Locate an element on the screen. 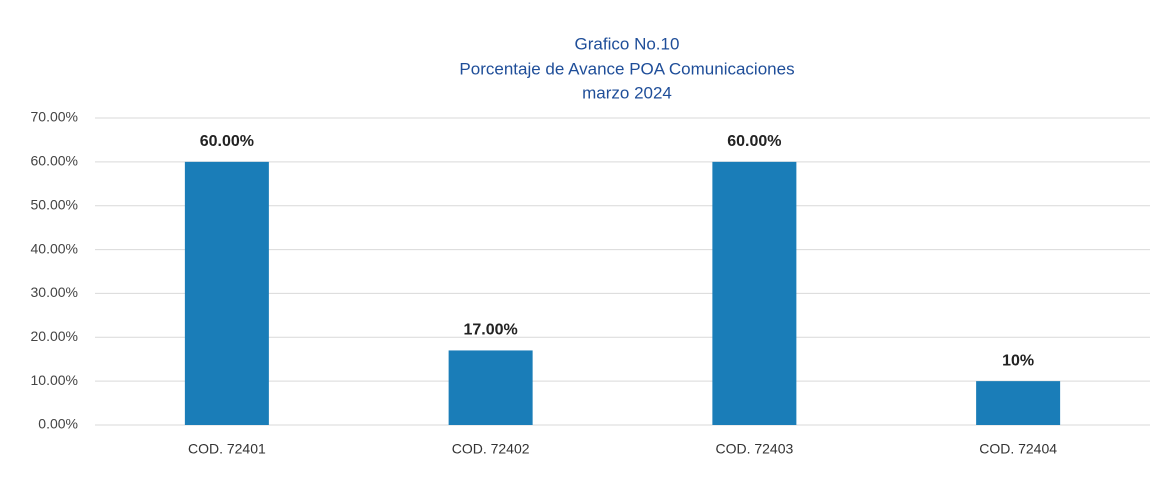  x-tick-label: COD. 72404 is located at coordinates (1018, 449).